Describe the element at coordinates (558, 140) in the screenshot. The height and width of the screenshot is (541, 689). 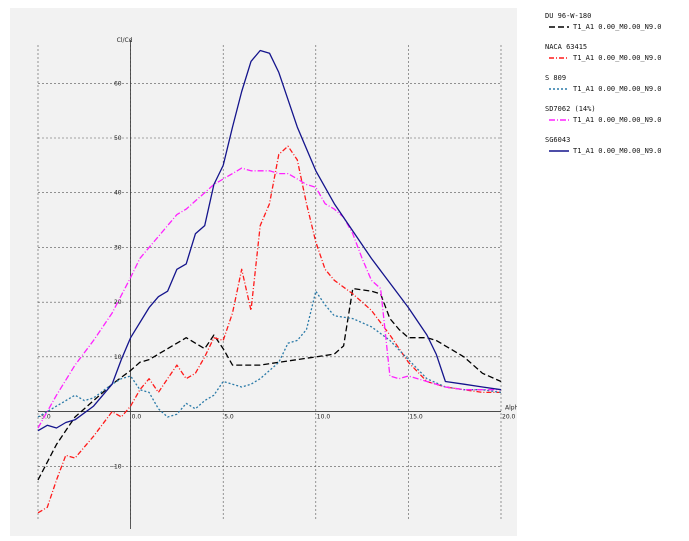
I see `legend-series-name: SG6043` at that location.